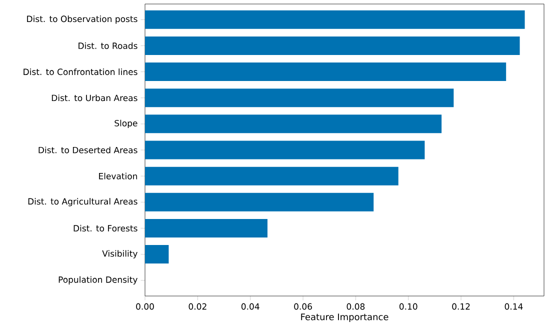 The image size is (550, 334). Describe the element at coordinates (106, 228) in the screenshot. I see `y-tick-label: Dist. to Forests` at that location.